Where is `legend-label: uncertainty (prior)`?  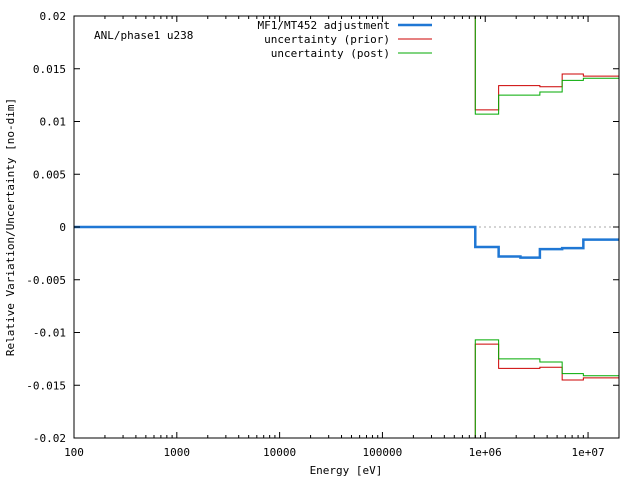 legend-label: uncertainty (prior) is located at coordinates (327, 39).